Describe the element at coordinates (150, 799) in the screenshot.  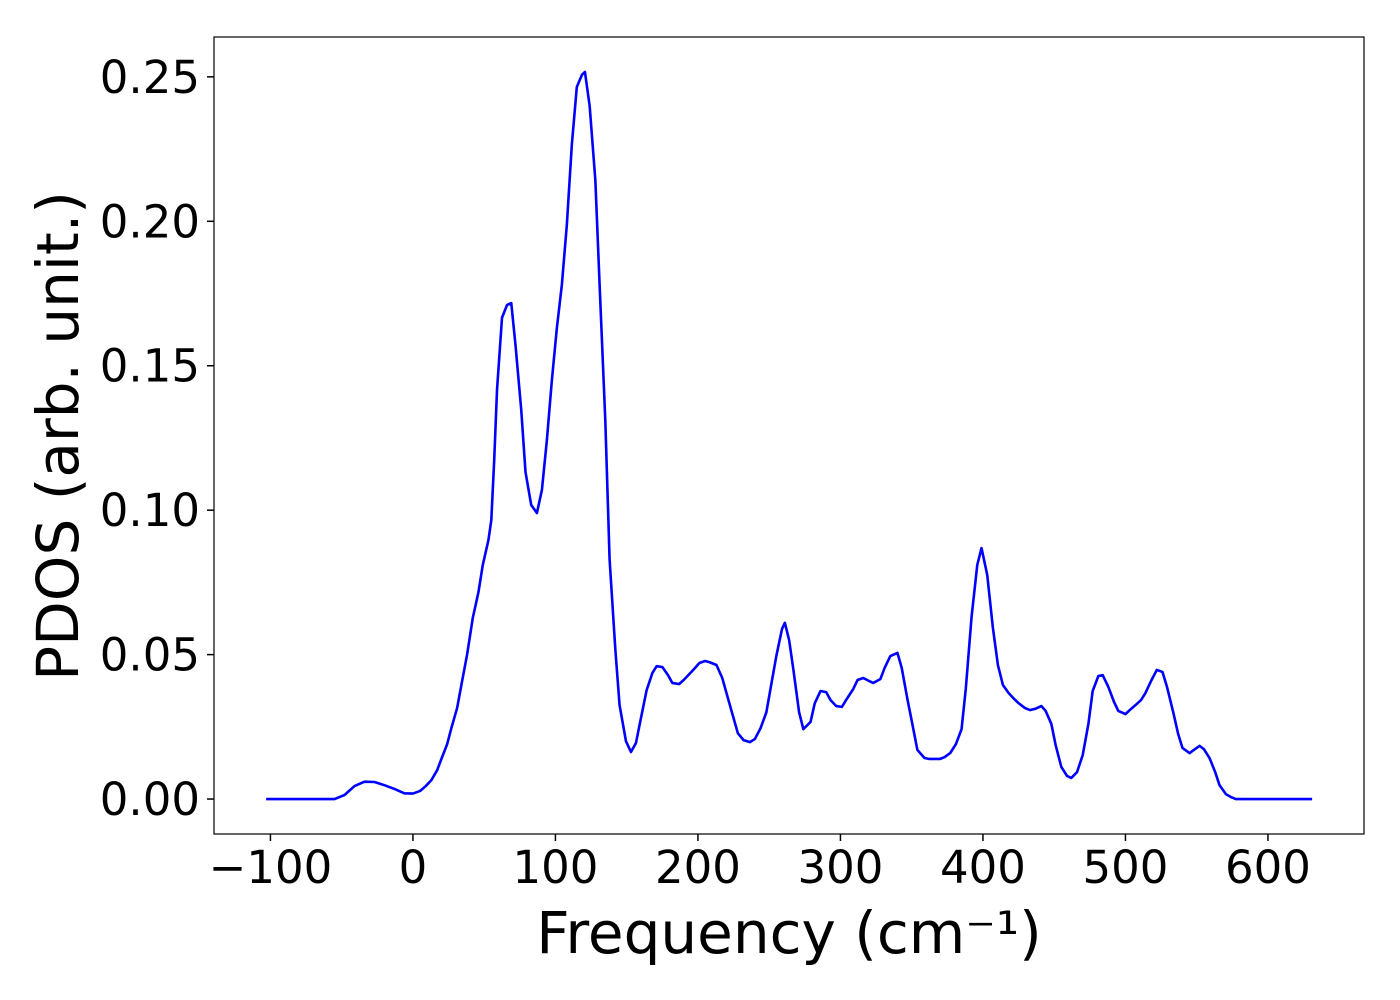
I see `y-tick-label: 0.00` at that location.